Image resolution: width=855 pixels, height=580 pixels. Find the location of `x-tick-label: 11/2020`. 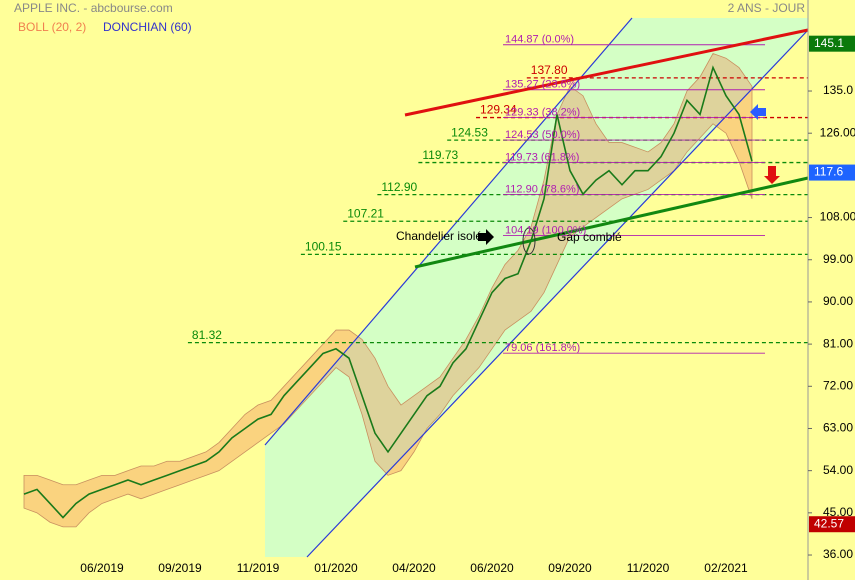

x-tick-label: 11/2020 is located at coordinates (648, 568).